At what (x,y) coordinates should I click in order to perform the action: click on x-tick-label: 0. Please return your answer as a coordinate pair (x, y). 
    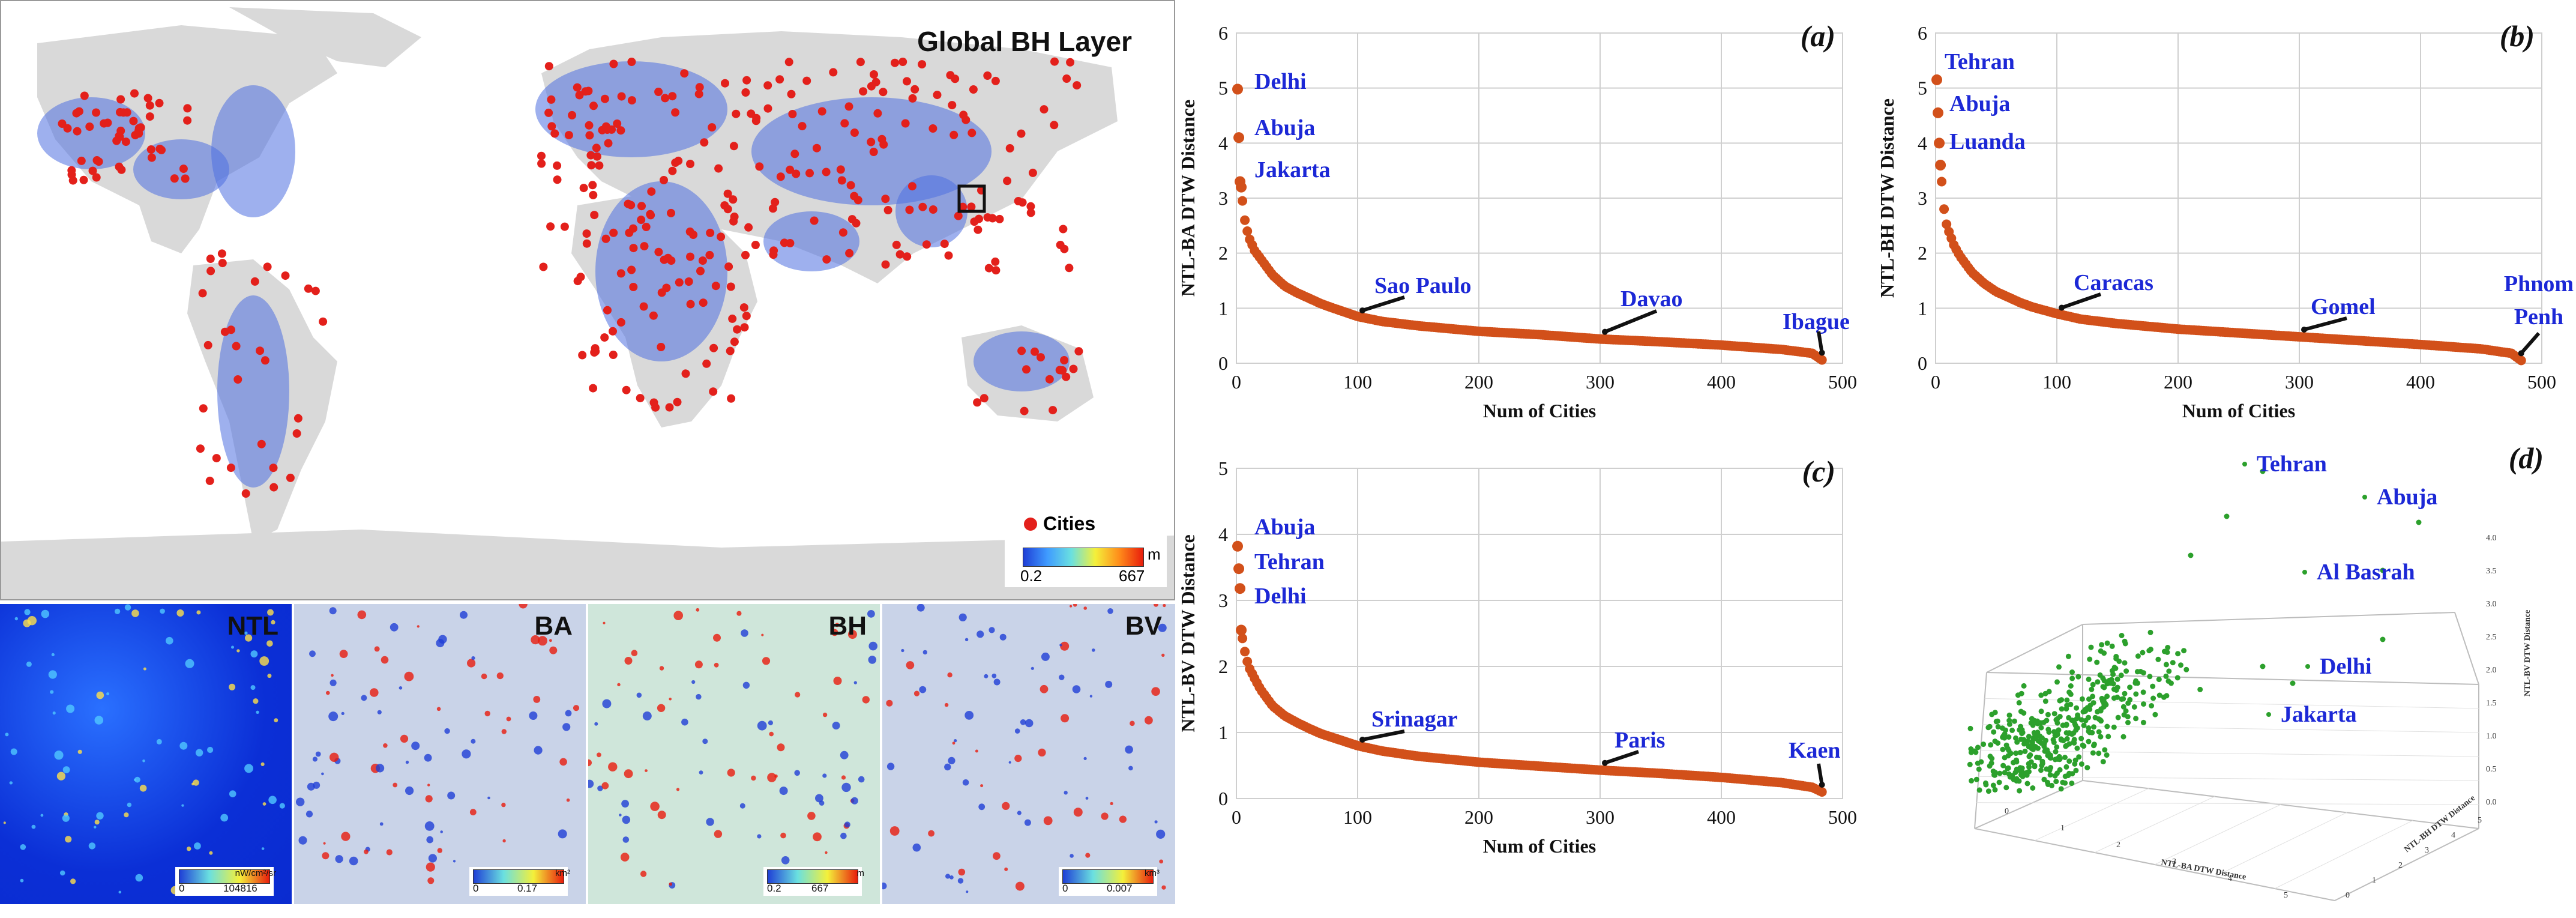
    Looking at the image, I should click on (1237, 817).